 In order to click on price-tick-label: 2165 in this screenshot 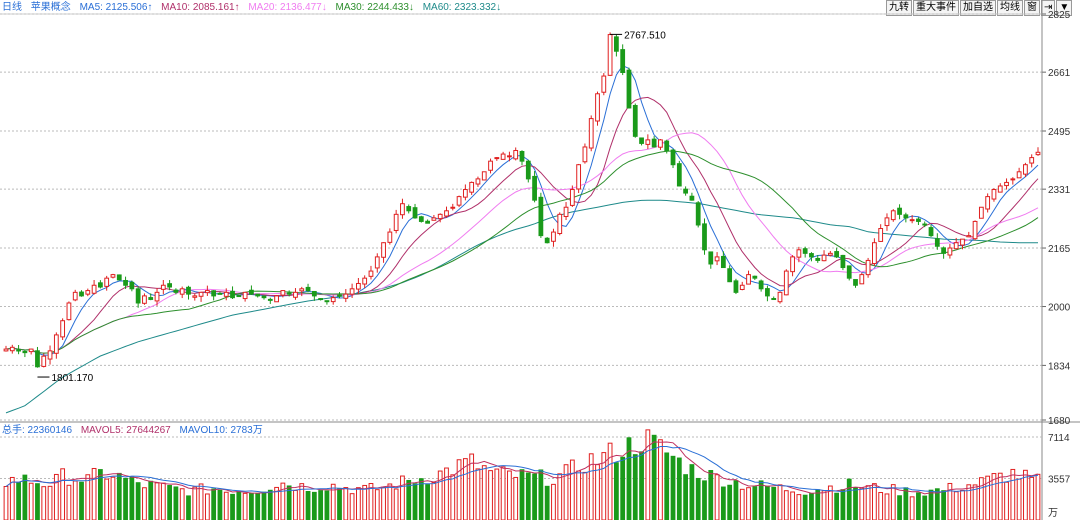, I will do `click(1059, 249)`.